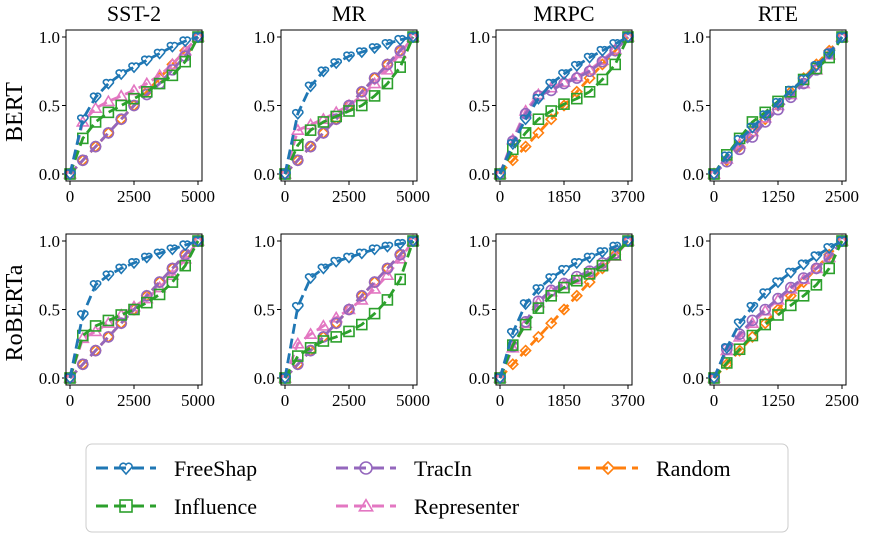 The height and width of the screenshot is (538, 872). What do you see at coordinates (215, 506) in the screenshot?
I see `legend-label: Influence` at bounding box center [215, 506].